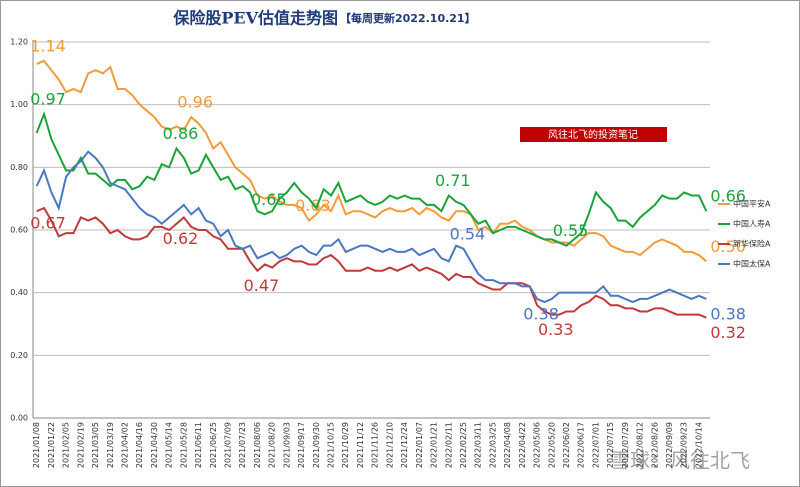 The height and width of the screenshot is (487, 800). Describe the element at coordinates (492, 445) in the screenshot. I see `x-tick-label: 2022/03/25` at that location.